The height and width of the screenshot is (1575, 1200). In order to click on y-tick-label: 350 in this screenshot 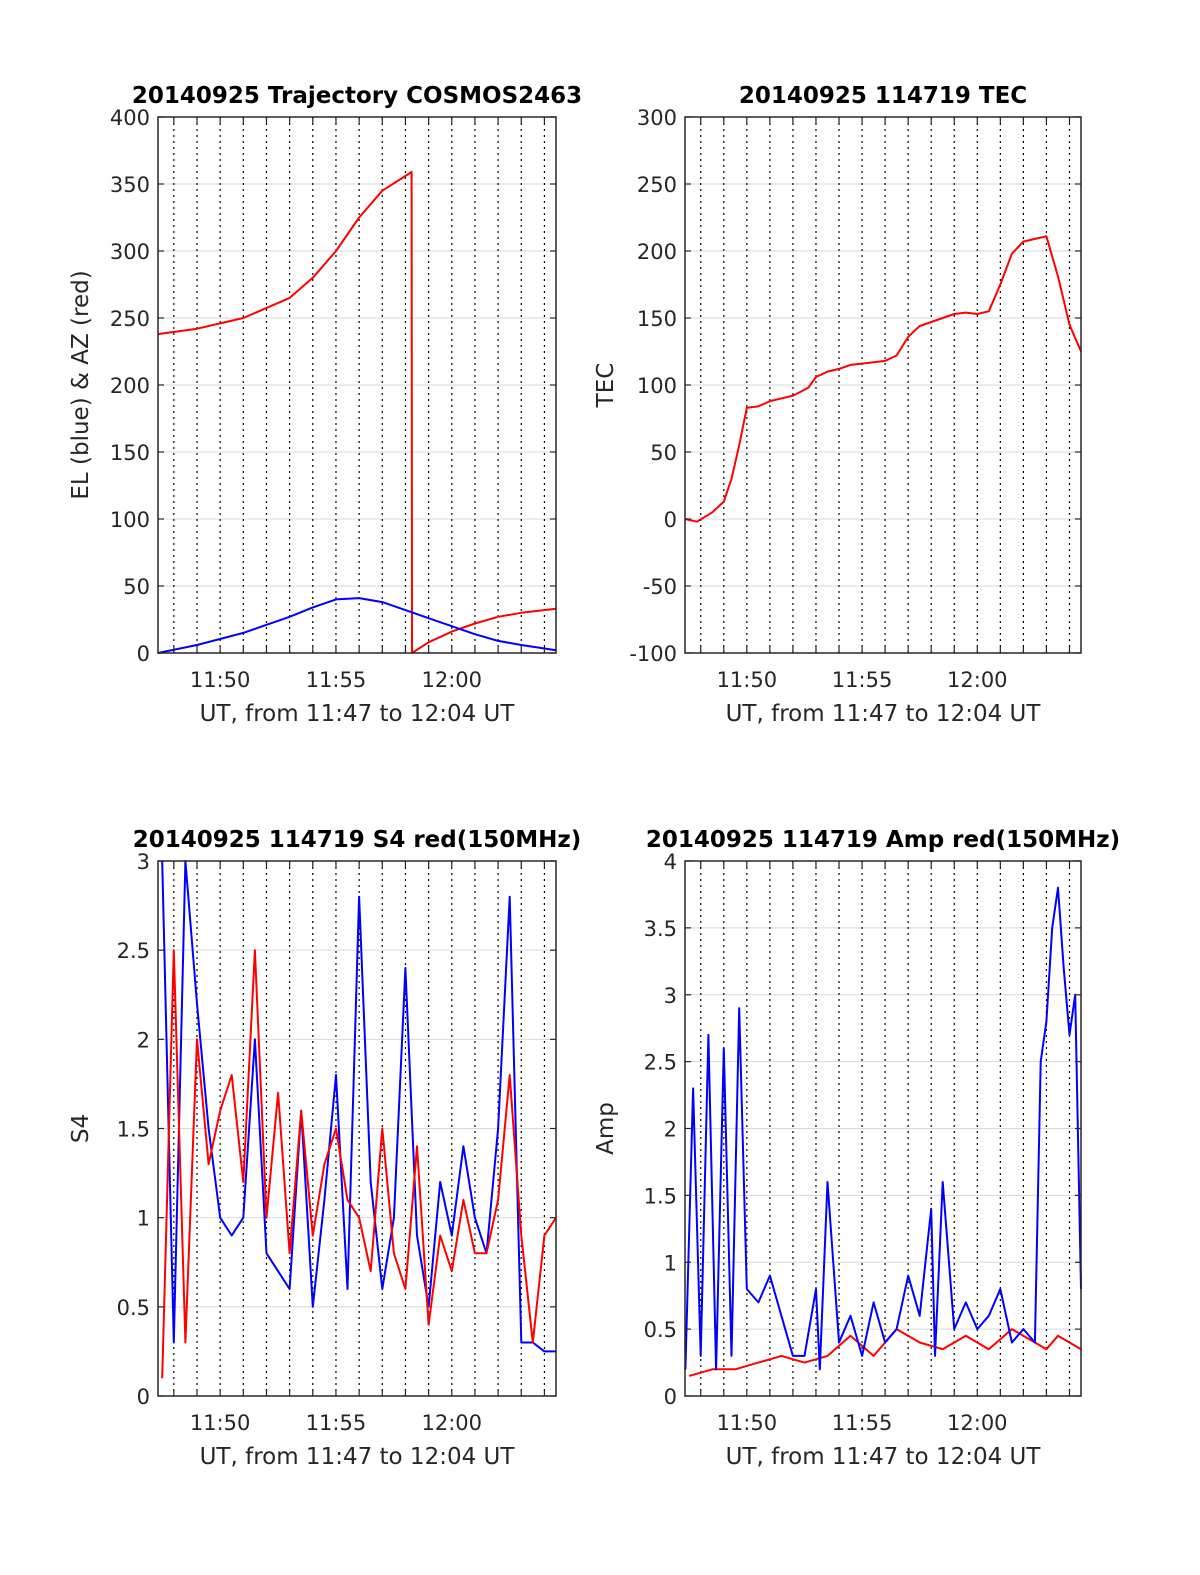, I will do `click(130, 185)`.